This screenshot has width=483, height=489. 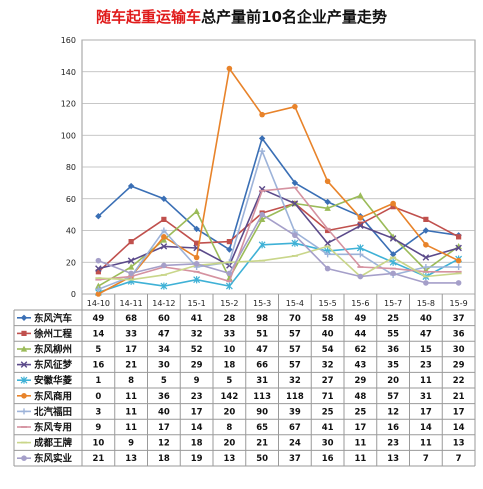 What do you see at coordinates (71, 262) in the screenshot?
I see `y-tick-label: 20` at bounding box center [71, 262].